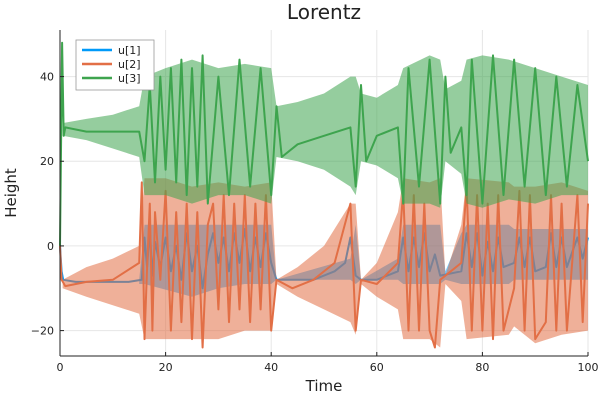  What do you see at coordinates (271, 367) in the screenshot?
I see `x-tick-label: 40` at bounding box center [271, 367].